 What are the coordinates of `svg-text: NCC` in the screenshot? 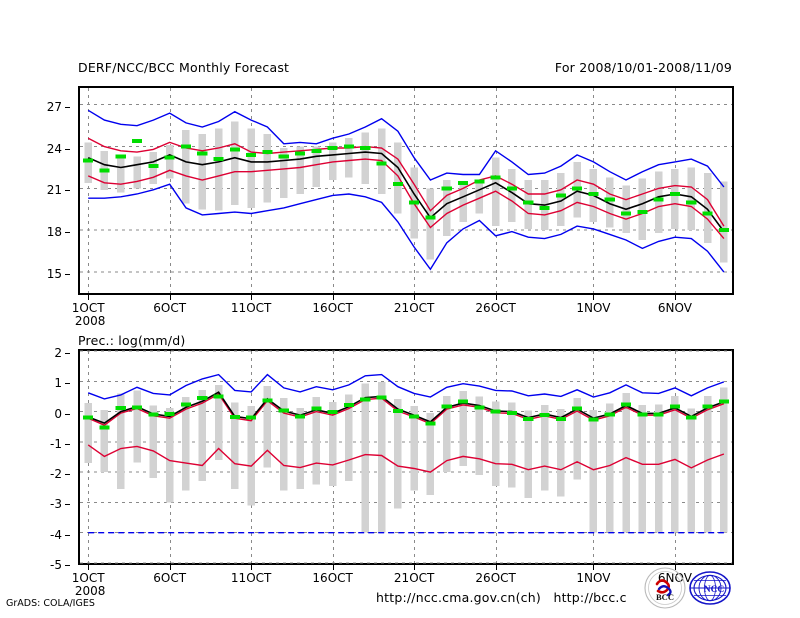 It's located at (714, 590).